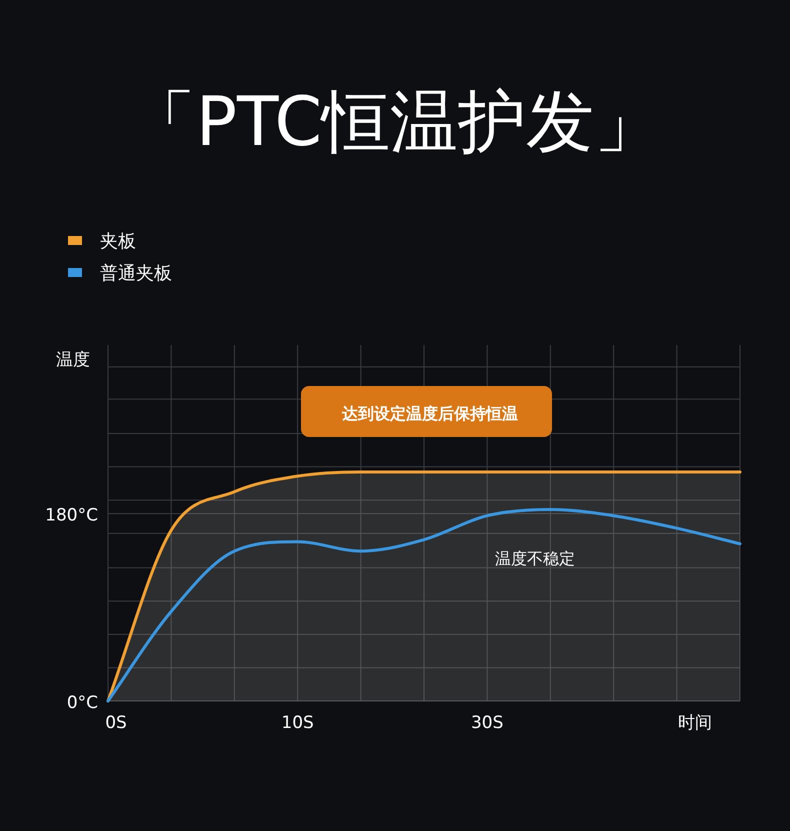 The width and height of the screenshot is (790, 831). What do you see at coordinates (395, 122) in the screenshot?
I see `chart-title: 「PTC恒温护发」` at bounding box center [395, 122].